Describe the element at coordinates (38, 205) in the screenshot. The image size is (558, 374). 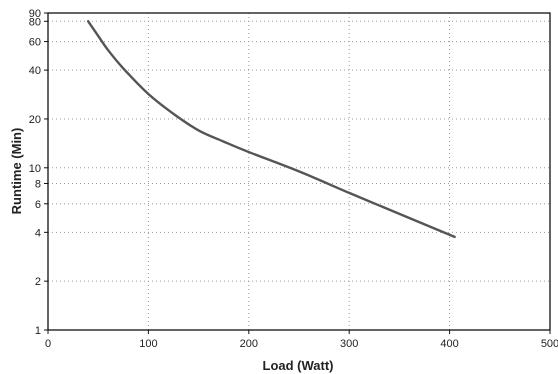
I see `y-tick-label: 6` at that location.